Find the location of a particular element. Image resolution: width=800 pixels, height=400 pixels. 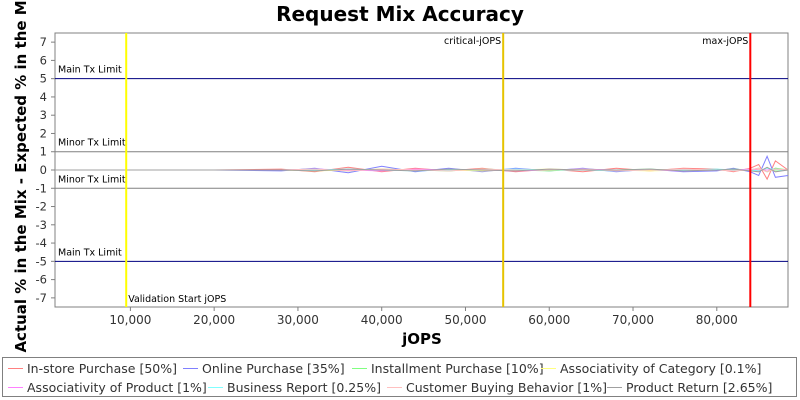

y-tick-label: 0 is located at coordinates (43, 170).